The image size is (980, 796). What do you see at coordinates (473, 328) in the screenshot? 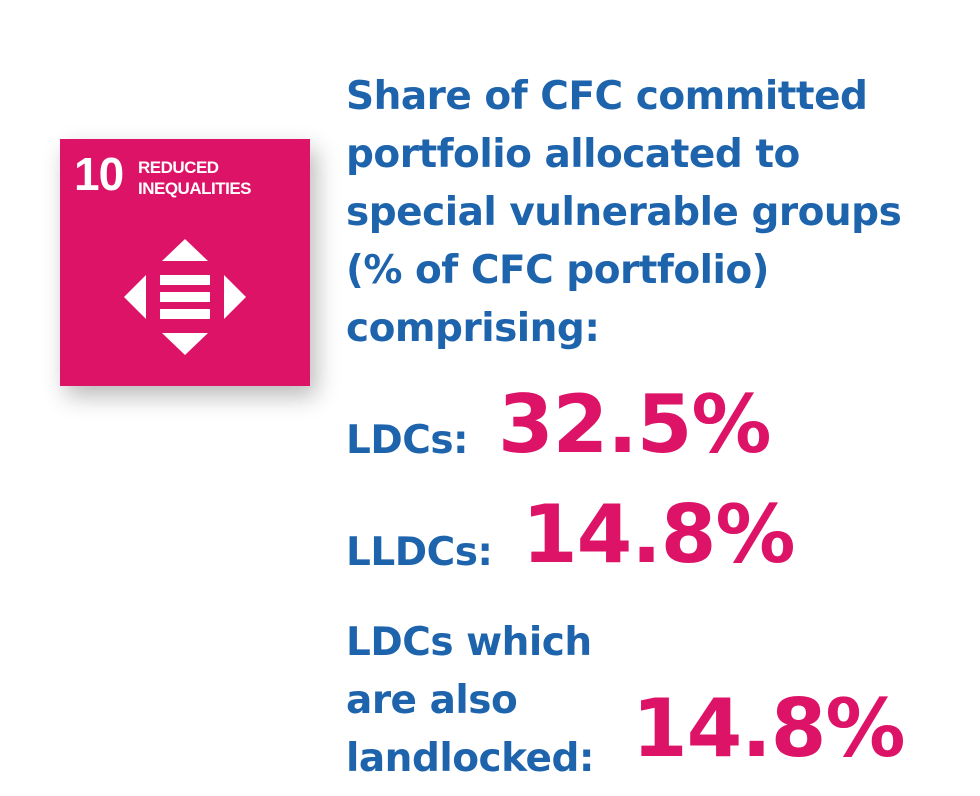
I see `heading-line-5: comprising:` at bounding box center [473, 328].